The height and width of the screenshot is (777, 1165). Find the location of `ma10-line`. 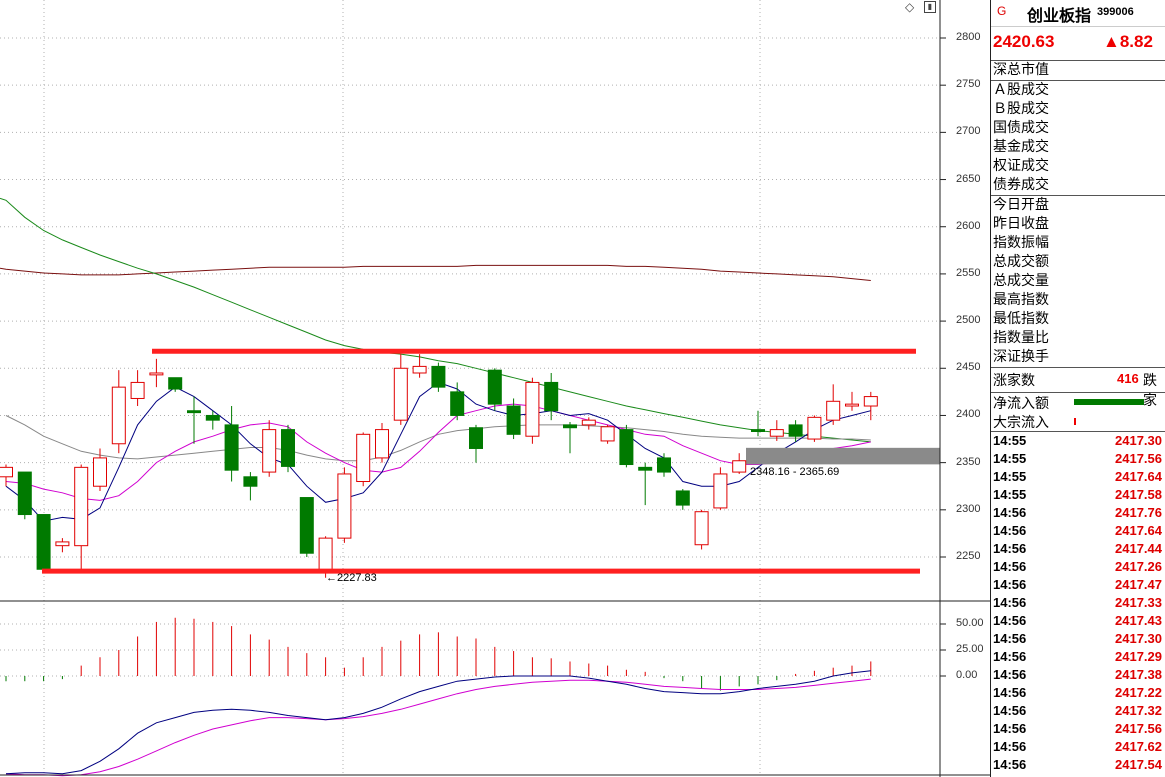

ma10-line is located at coordinates (438, 452).